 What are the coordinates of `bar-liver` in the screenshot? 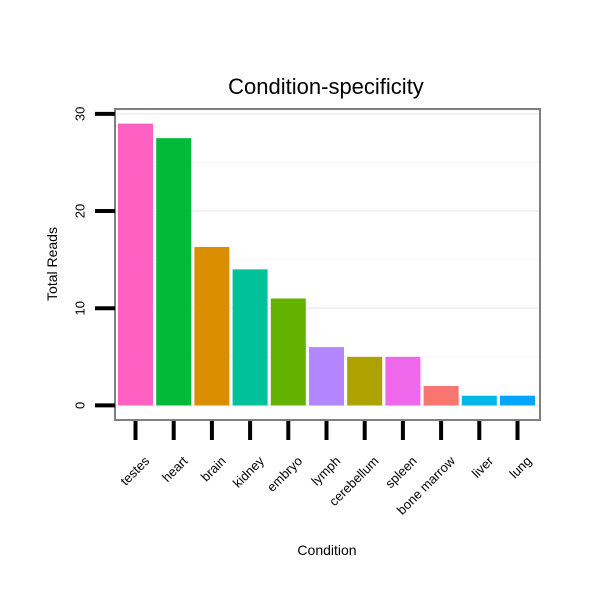 It's located at (479, 400).